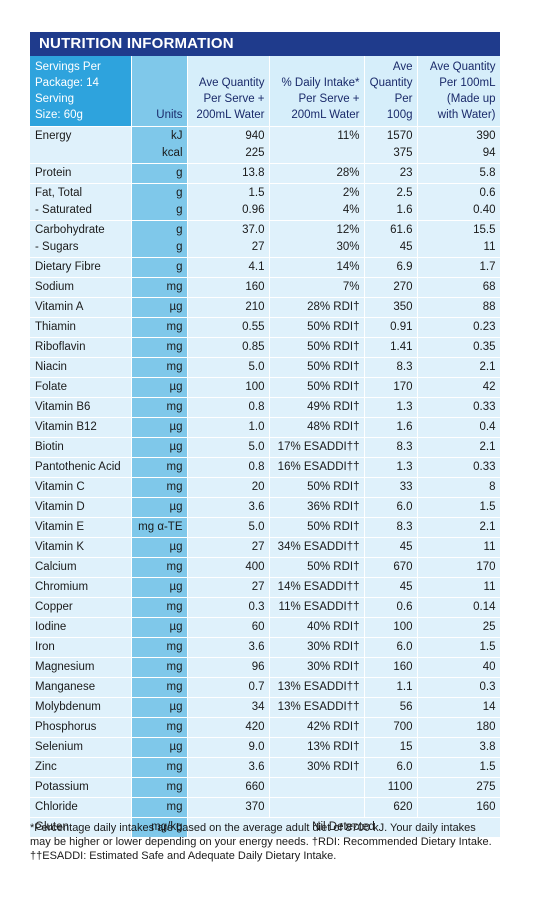  What do you see at coordinates (81, 827) in the screenshot?
I see `nutrient-name: Gluten` at bounding box center [81, 827].